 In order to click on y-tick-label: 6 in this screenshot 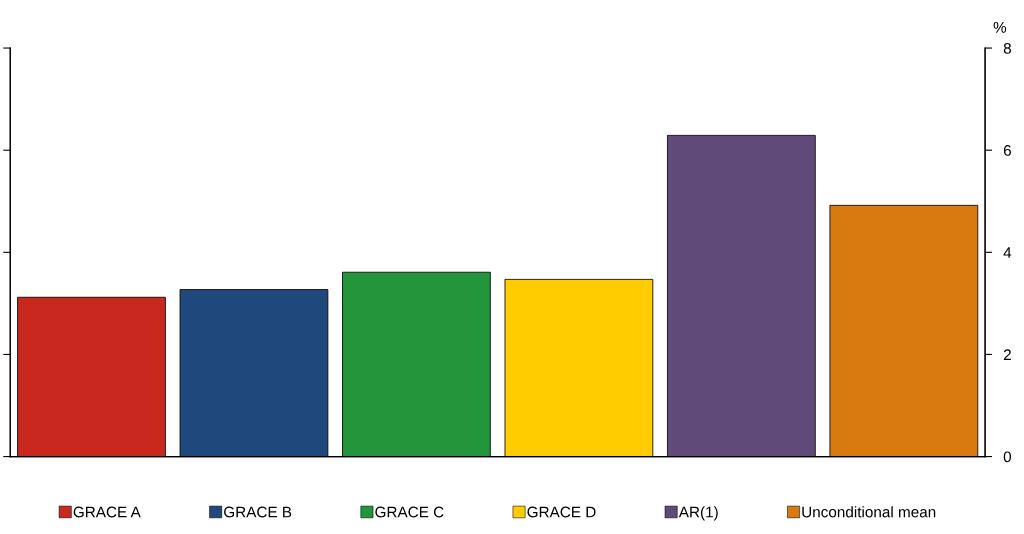, I will do `click(1007, 150)`.